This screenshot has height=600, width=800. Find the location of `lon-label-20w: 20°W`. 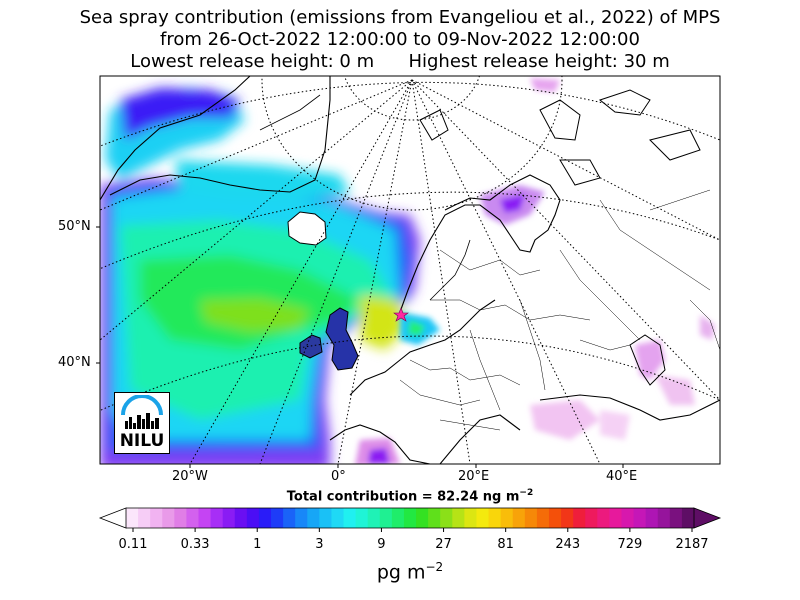

lon-label-20w: 20°W is located at coordinates (190, 476).